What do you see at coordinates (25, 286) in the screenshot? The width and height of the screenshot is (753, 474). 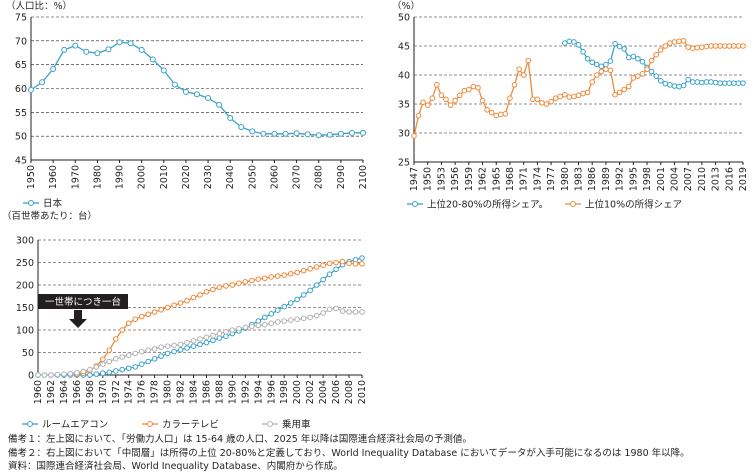 I see `y-tick-label: 200` at bounding box center [25, 286].